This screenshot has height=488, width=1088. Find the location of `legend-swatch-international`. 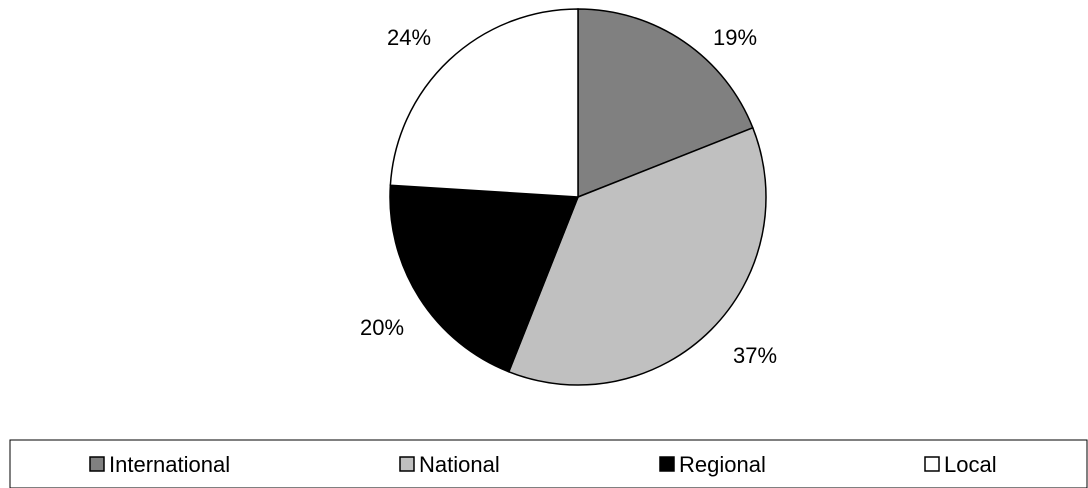

legend-swatch-international is located at coordinates (97, 464).